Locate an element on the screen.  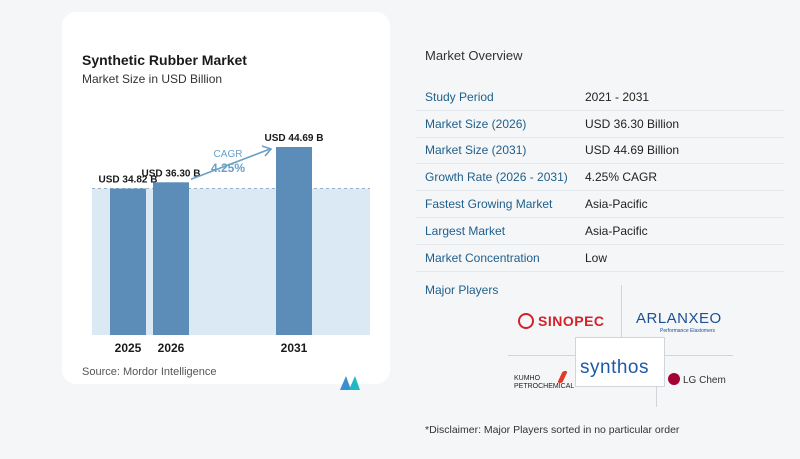
arlanxeo-tagline: Performance Elastomers is located at coordinates (688, 331).